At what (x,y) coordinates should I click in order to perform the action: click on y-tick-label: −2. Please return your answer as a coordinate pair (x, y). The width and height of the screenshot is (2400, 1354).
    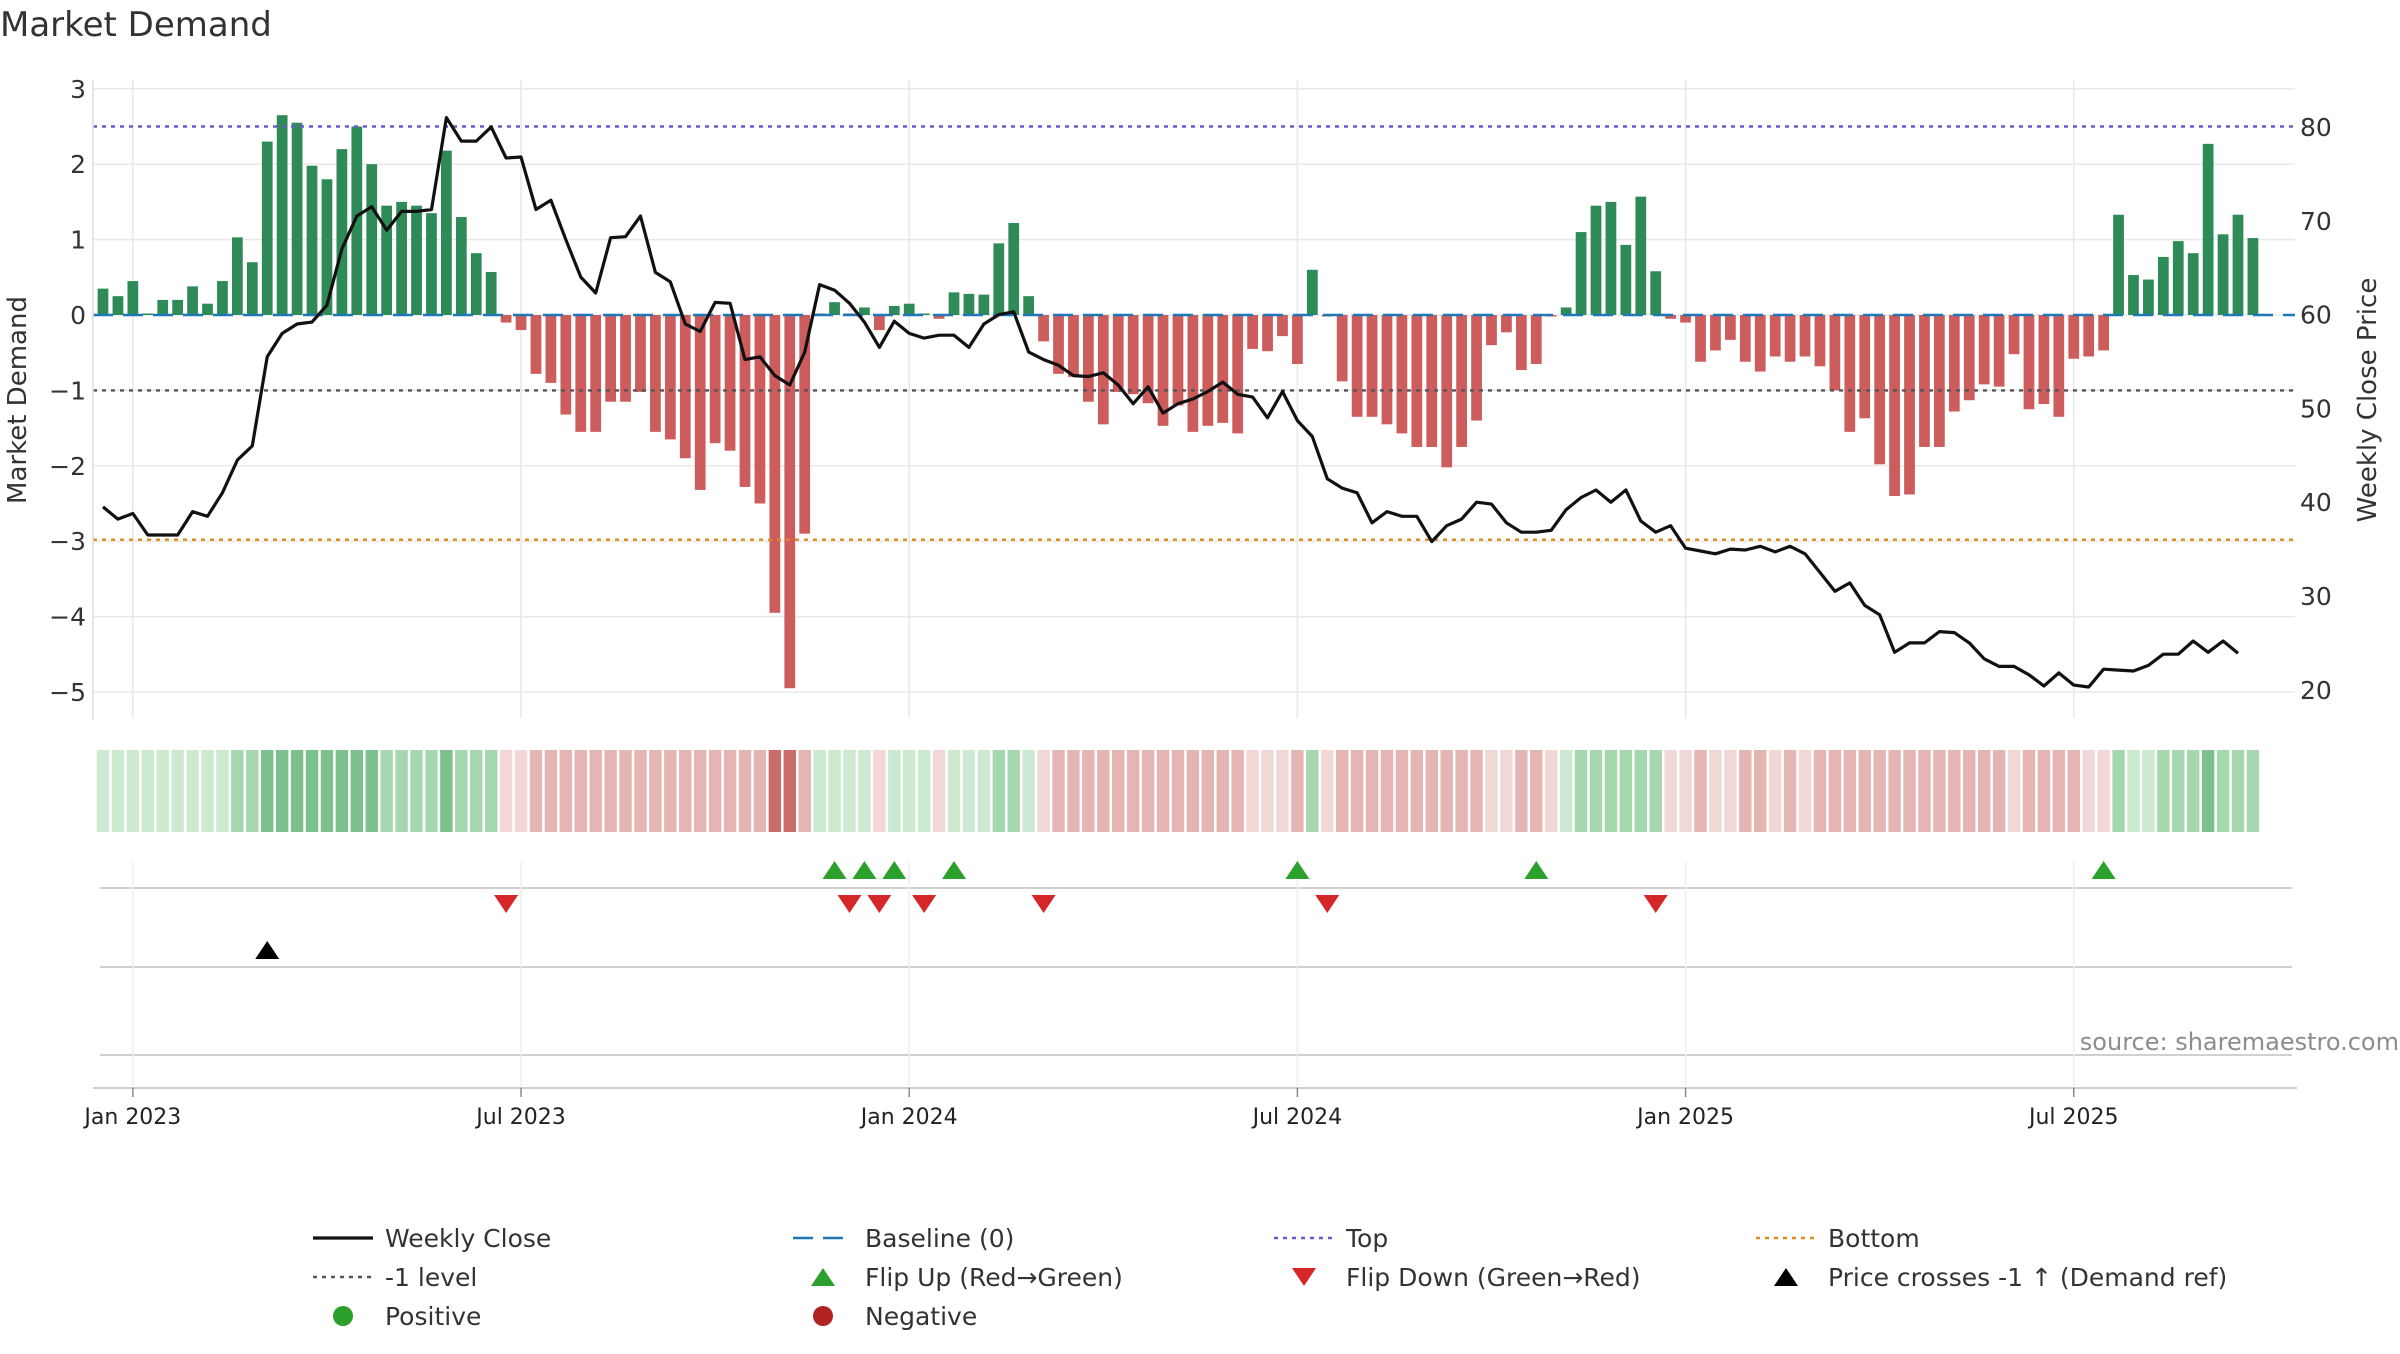
    Looking at the image, I should click on (67, 466).